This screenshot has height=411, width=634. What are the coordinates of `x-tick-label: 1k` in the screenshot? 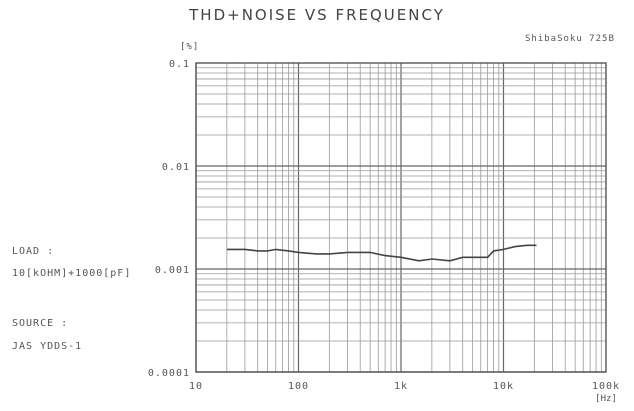 It's located at (401, 386).